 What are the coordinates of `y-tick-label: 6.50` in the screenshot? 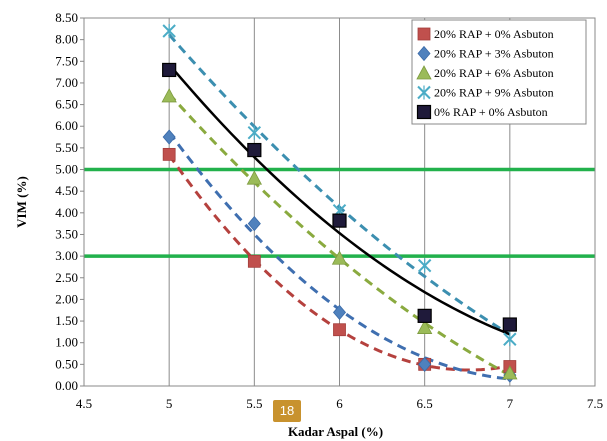 It's located at (66, 104).